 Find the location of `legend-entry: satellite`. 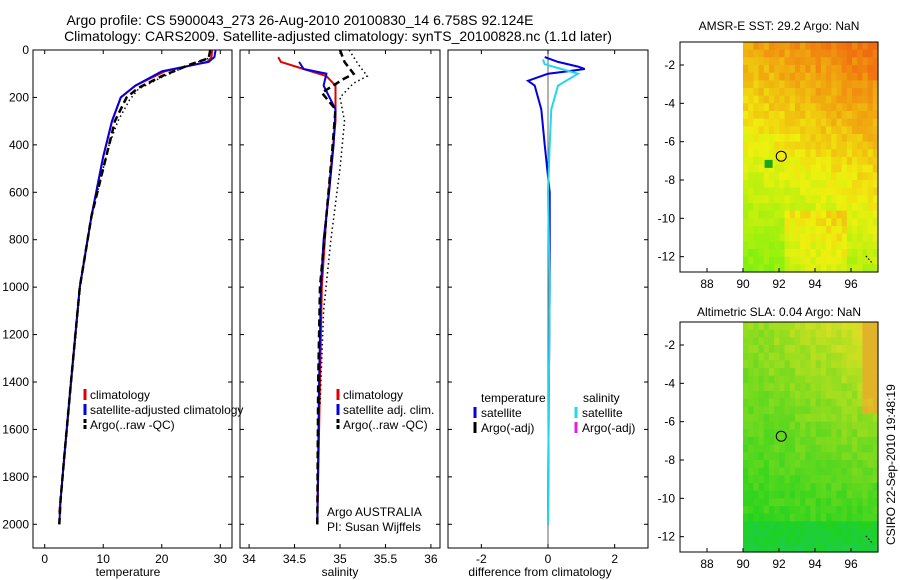

legend-entry: satellite is located at coordinates (501, 413).